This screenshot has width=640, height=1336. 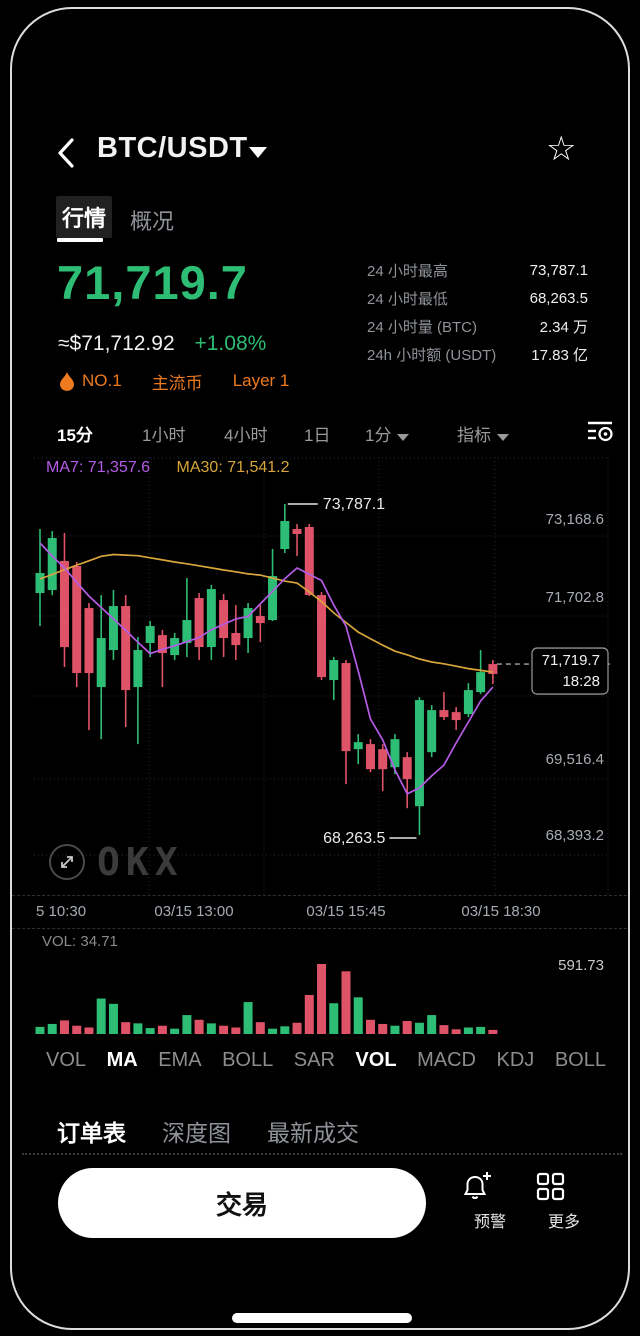 What do you see at coordinates (122, 1059) in the screenshot?
I see `indicator-ma: MA` at bounding box center [122, 1059].